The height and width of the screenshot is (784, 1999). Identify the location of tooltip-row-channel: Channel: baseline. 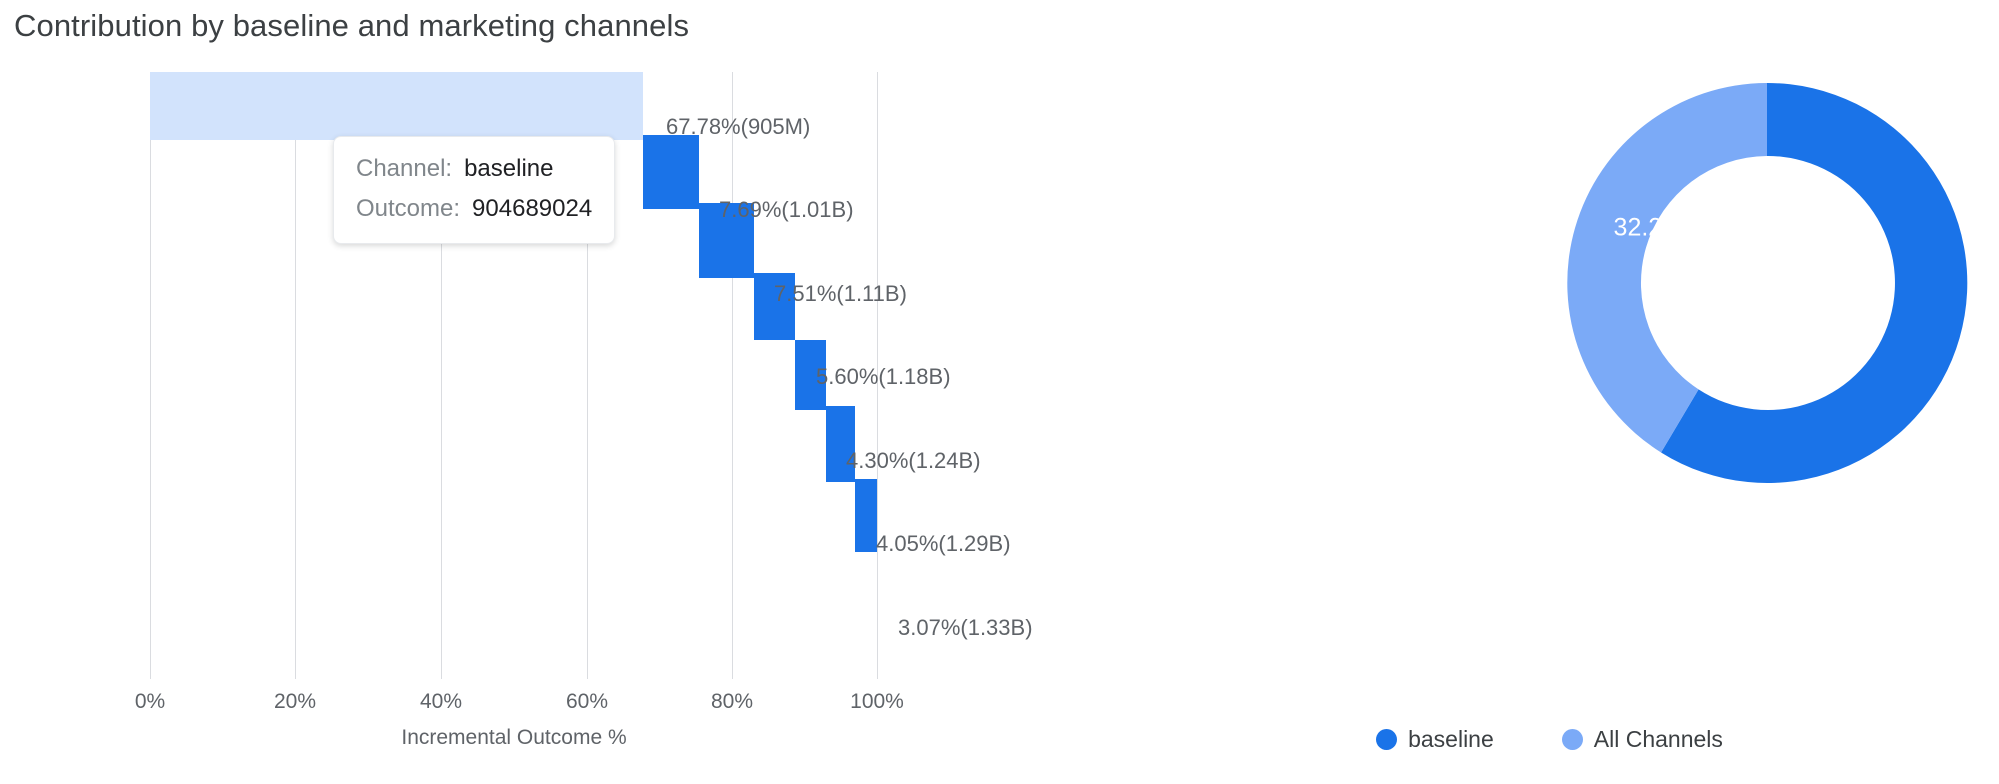
(474, 169).